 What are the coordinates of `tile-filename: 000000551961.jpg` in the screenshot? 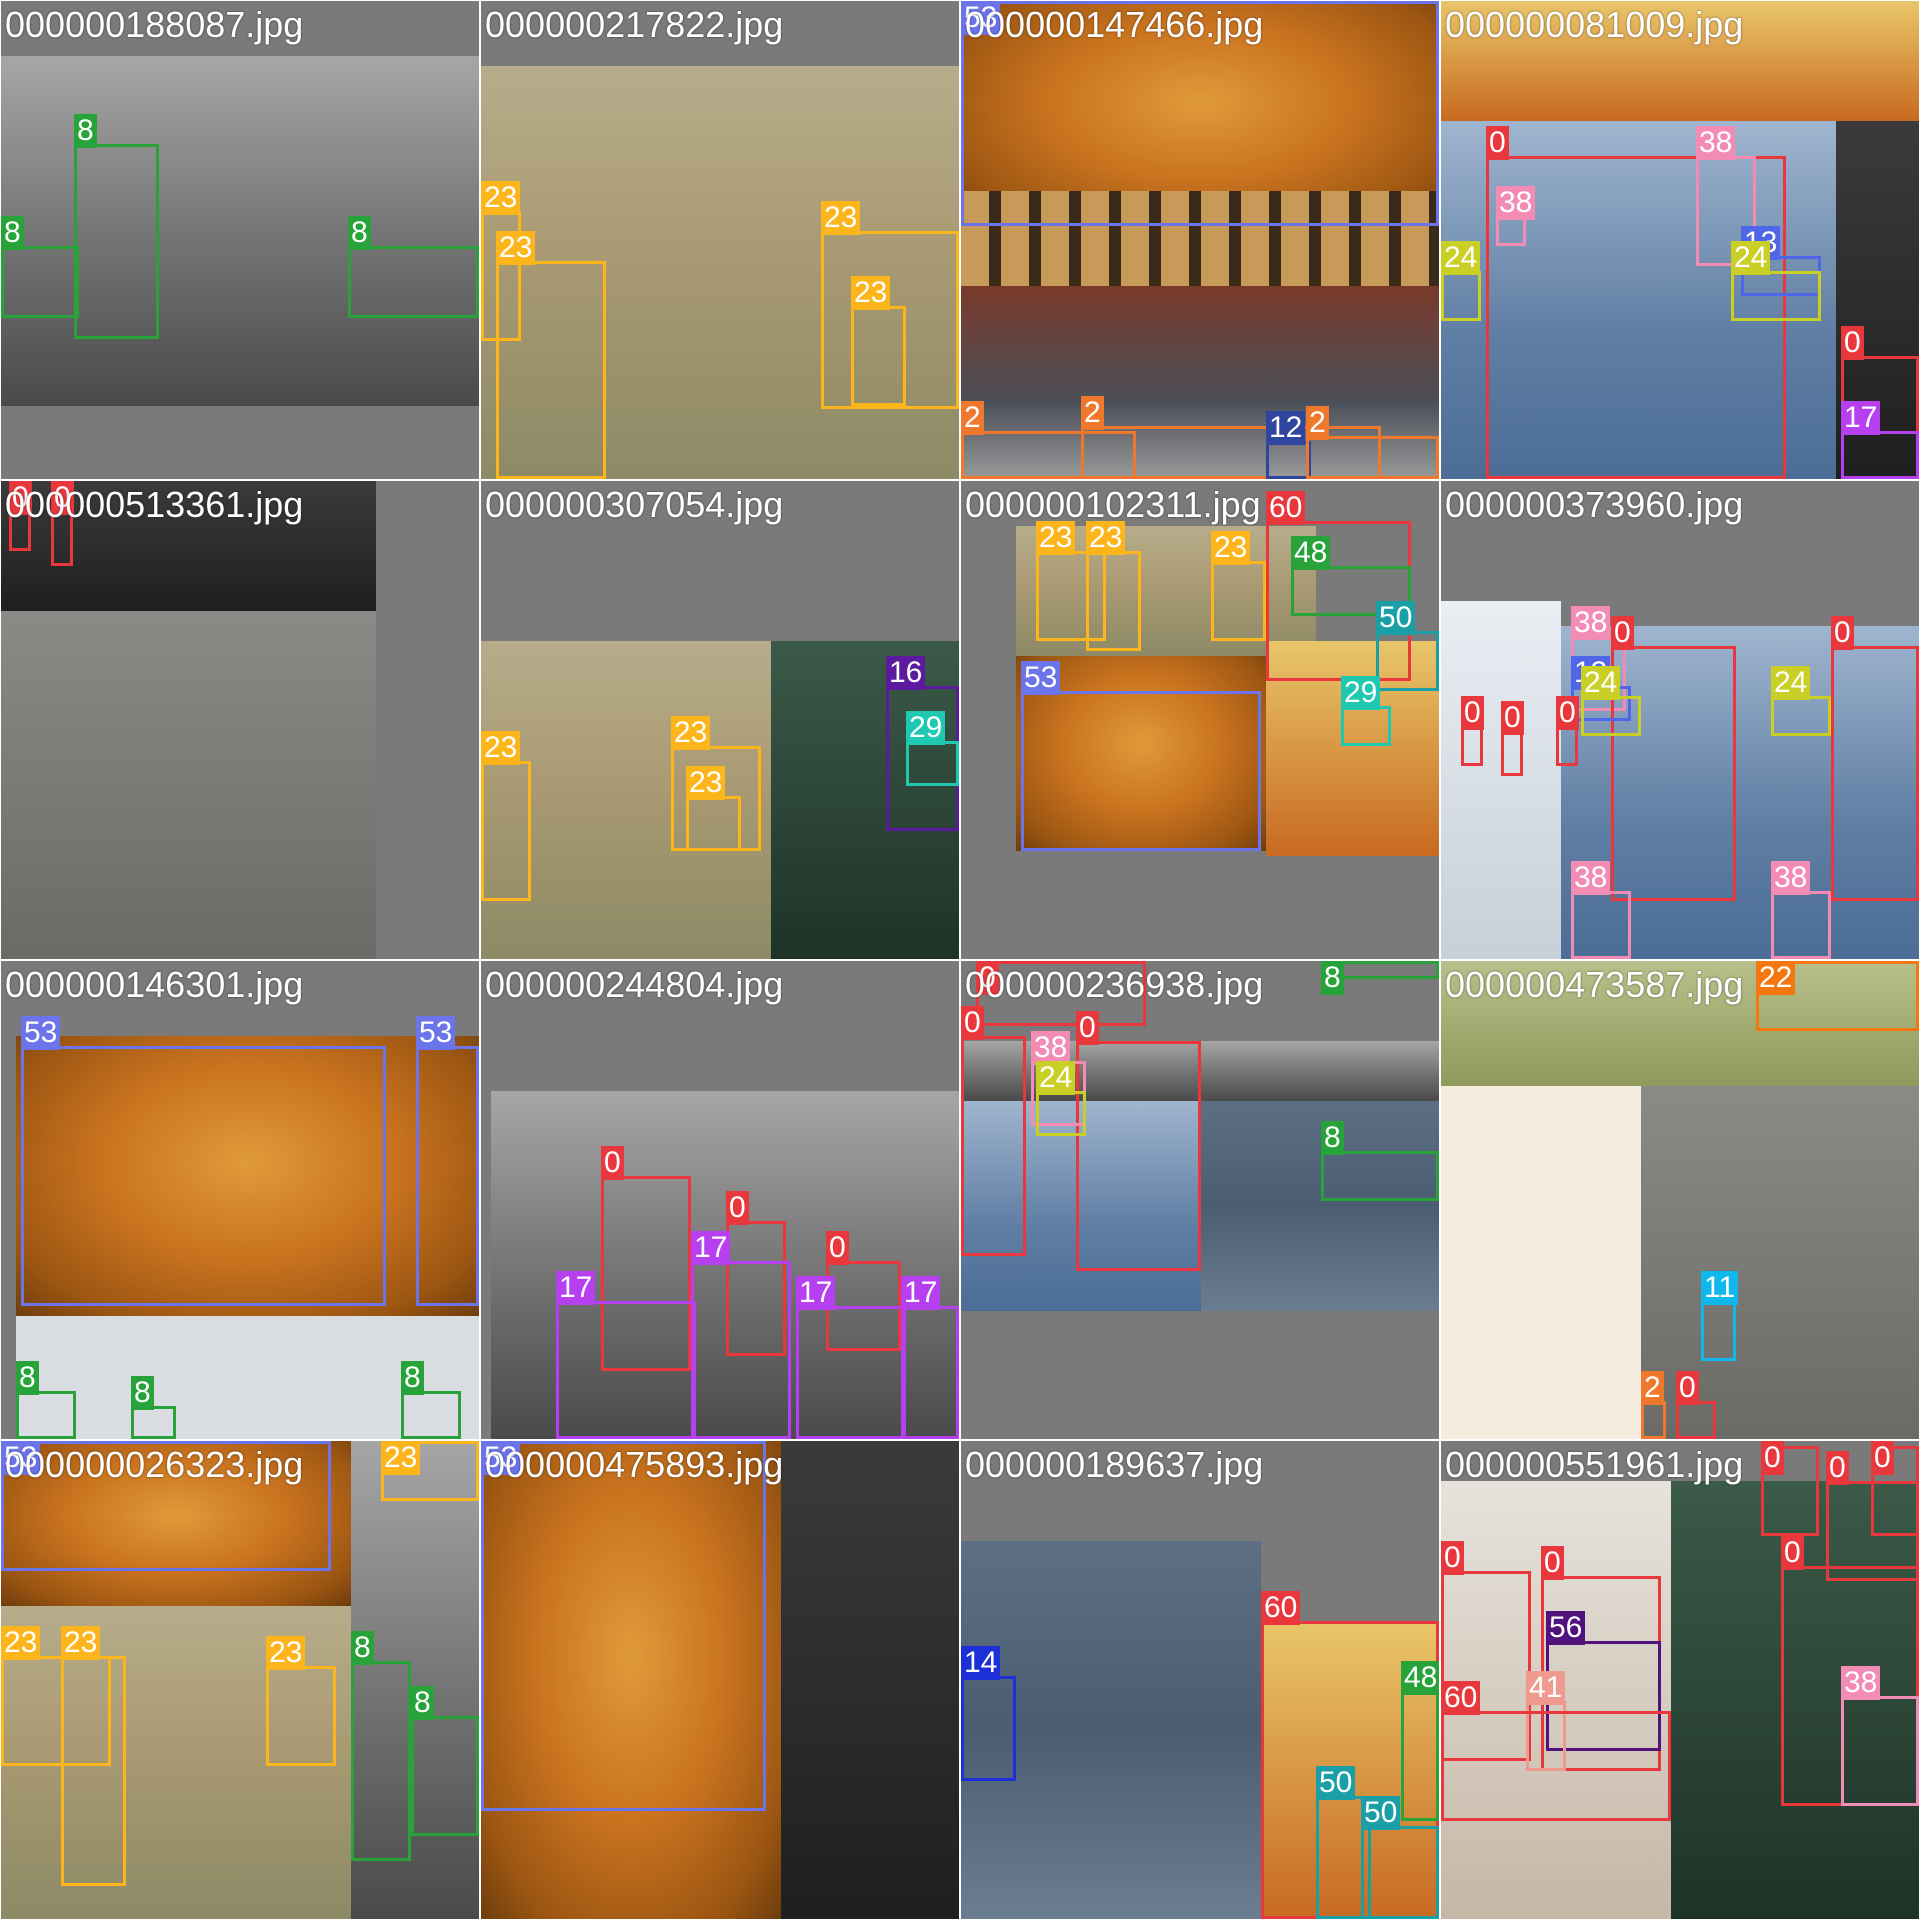 It's located at (1594, 1464).